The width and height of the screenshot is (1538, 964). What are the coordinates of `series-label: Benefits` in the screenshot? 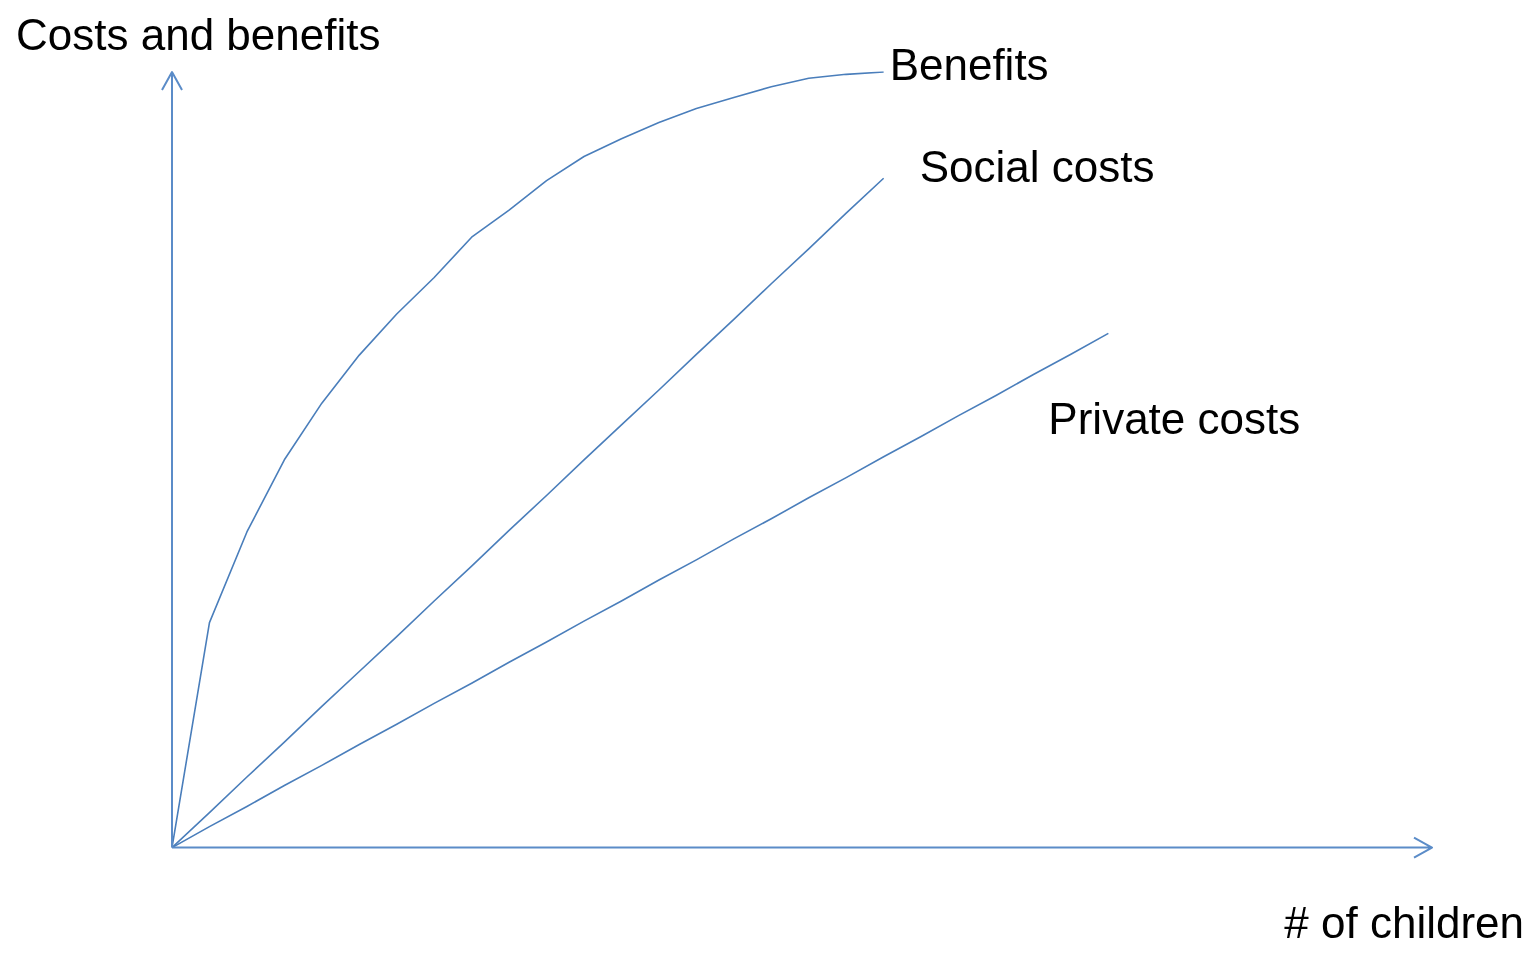 It's located at (969, 65).